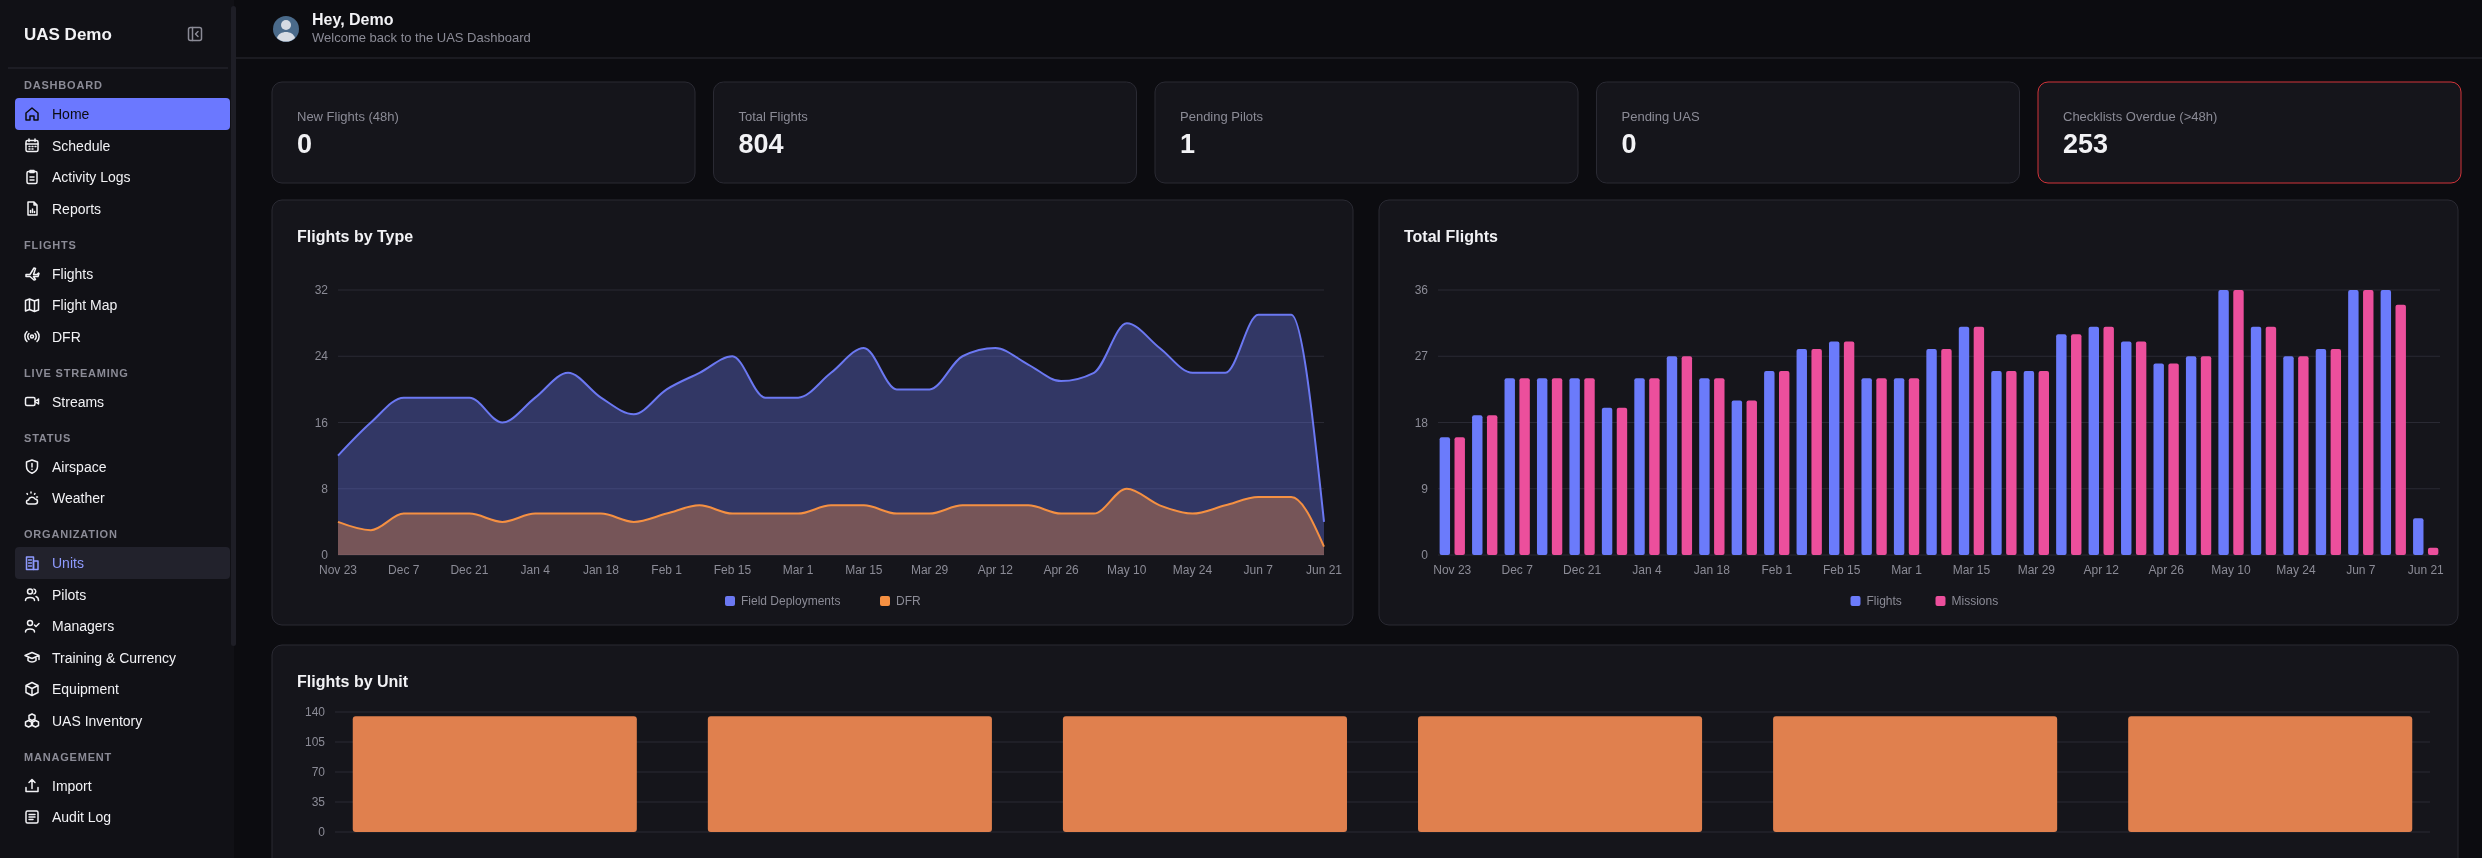  I want to click on legend-label: DFR, so click(908, 601).